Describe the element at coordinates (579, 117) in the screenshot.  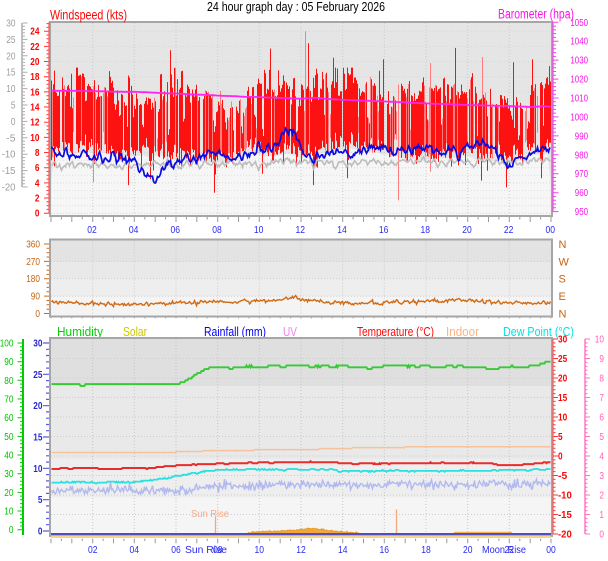
I see `svg-text: 1000` at that location.